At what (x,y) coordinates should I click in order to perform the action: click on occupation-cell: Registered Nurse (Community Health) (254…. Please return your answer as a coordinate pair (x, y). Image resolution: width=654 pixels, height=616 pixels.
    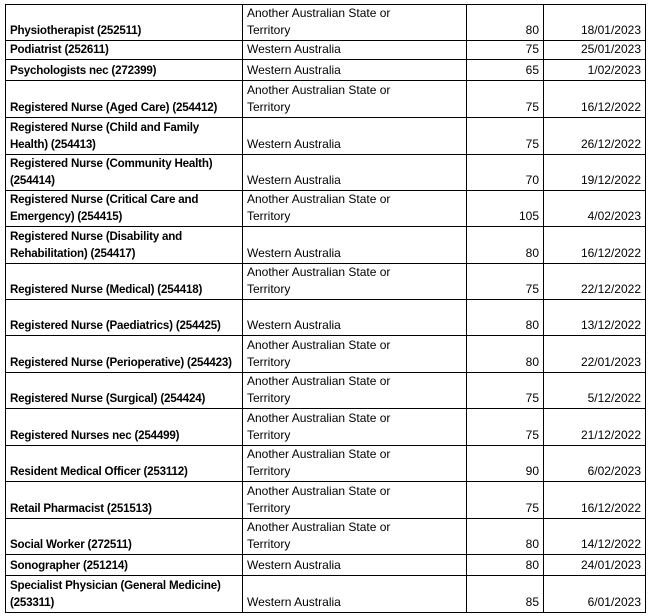
    Looking at the image, I should click on (124, 172).